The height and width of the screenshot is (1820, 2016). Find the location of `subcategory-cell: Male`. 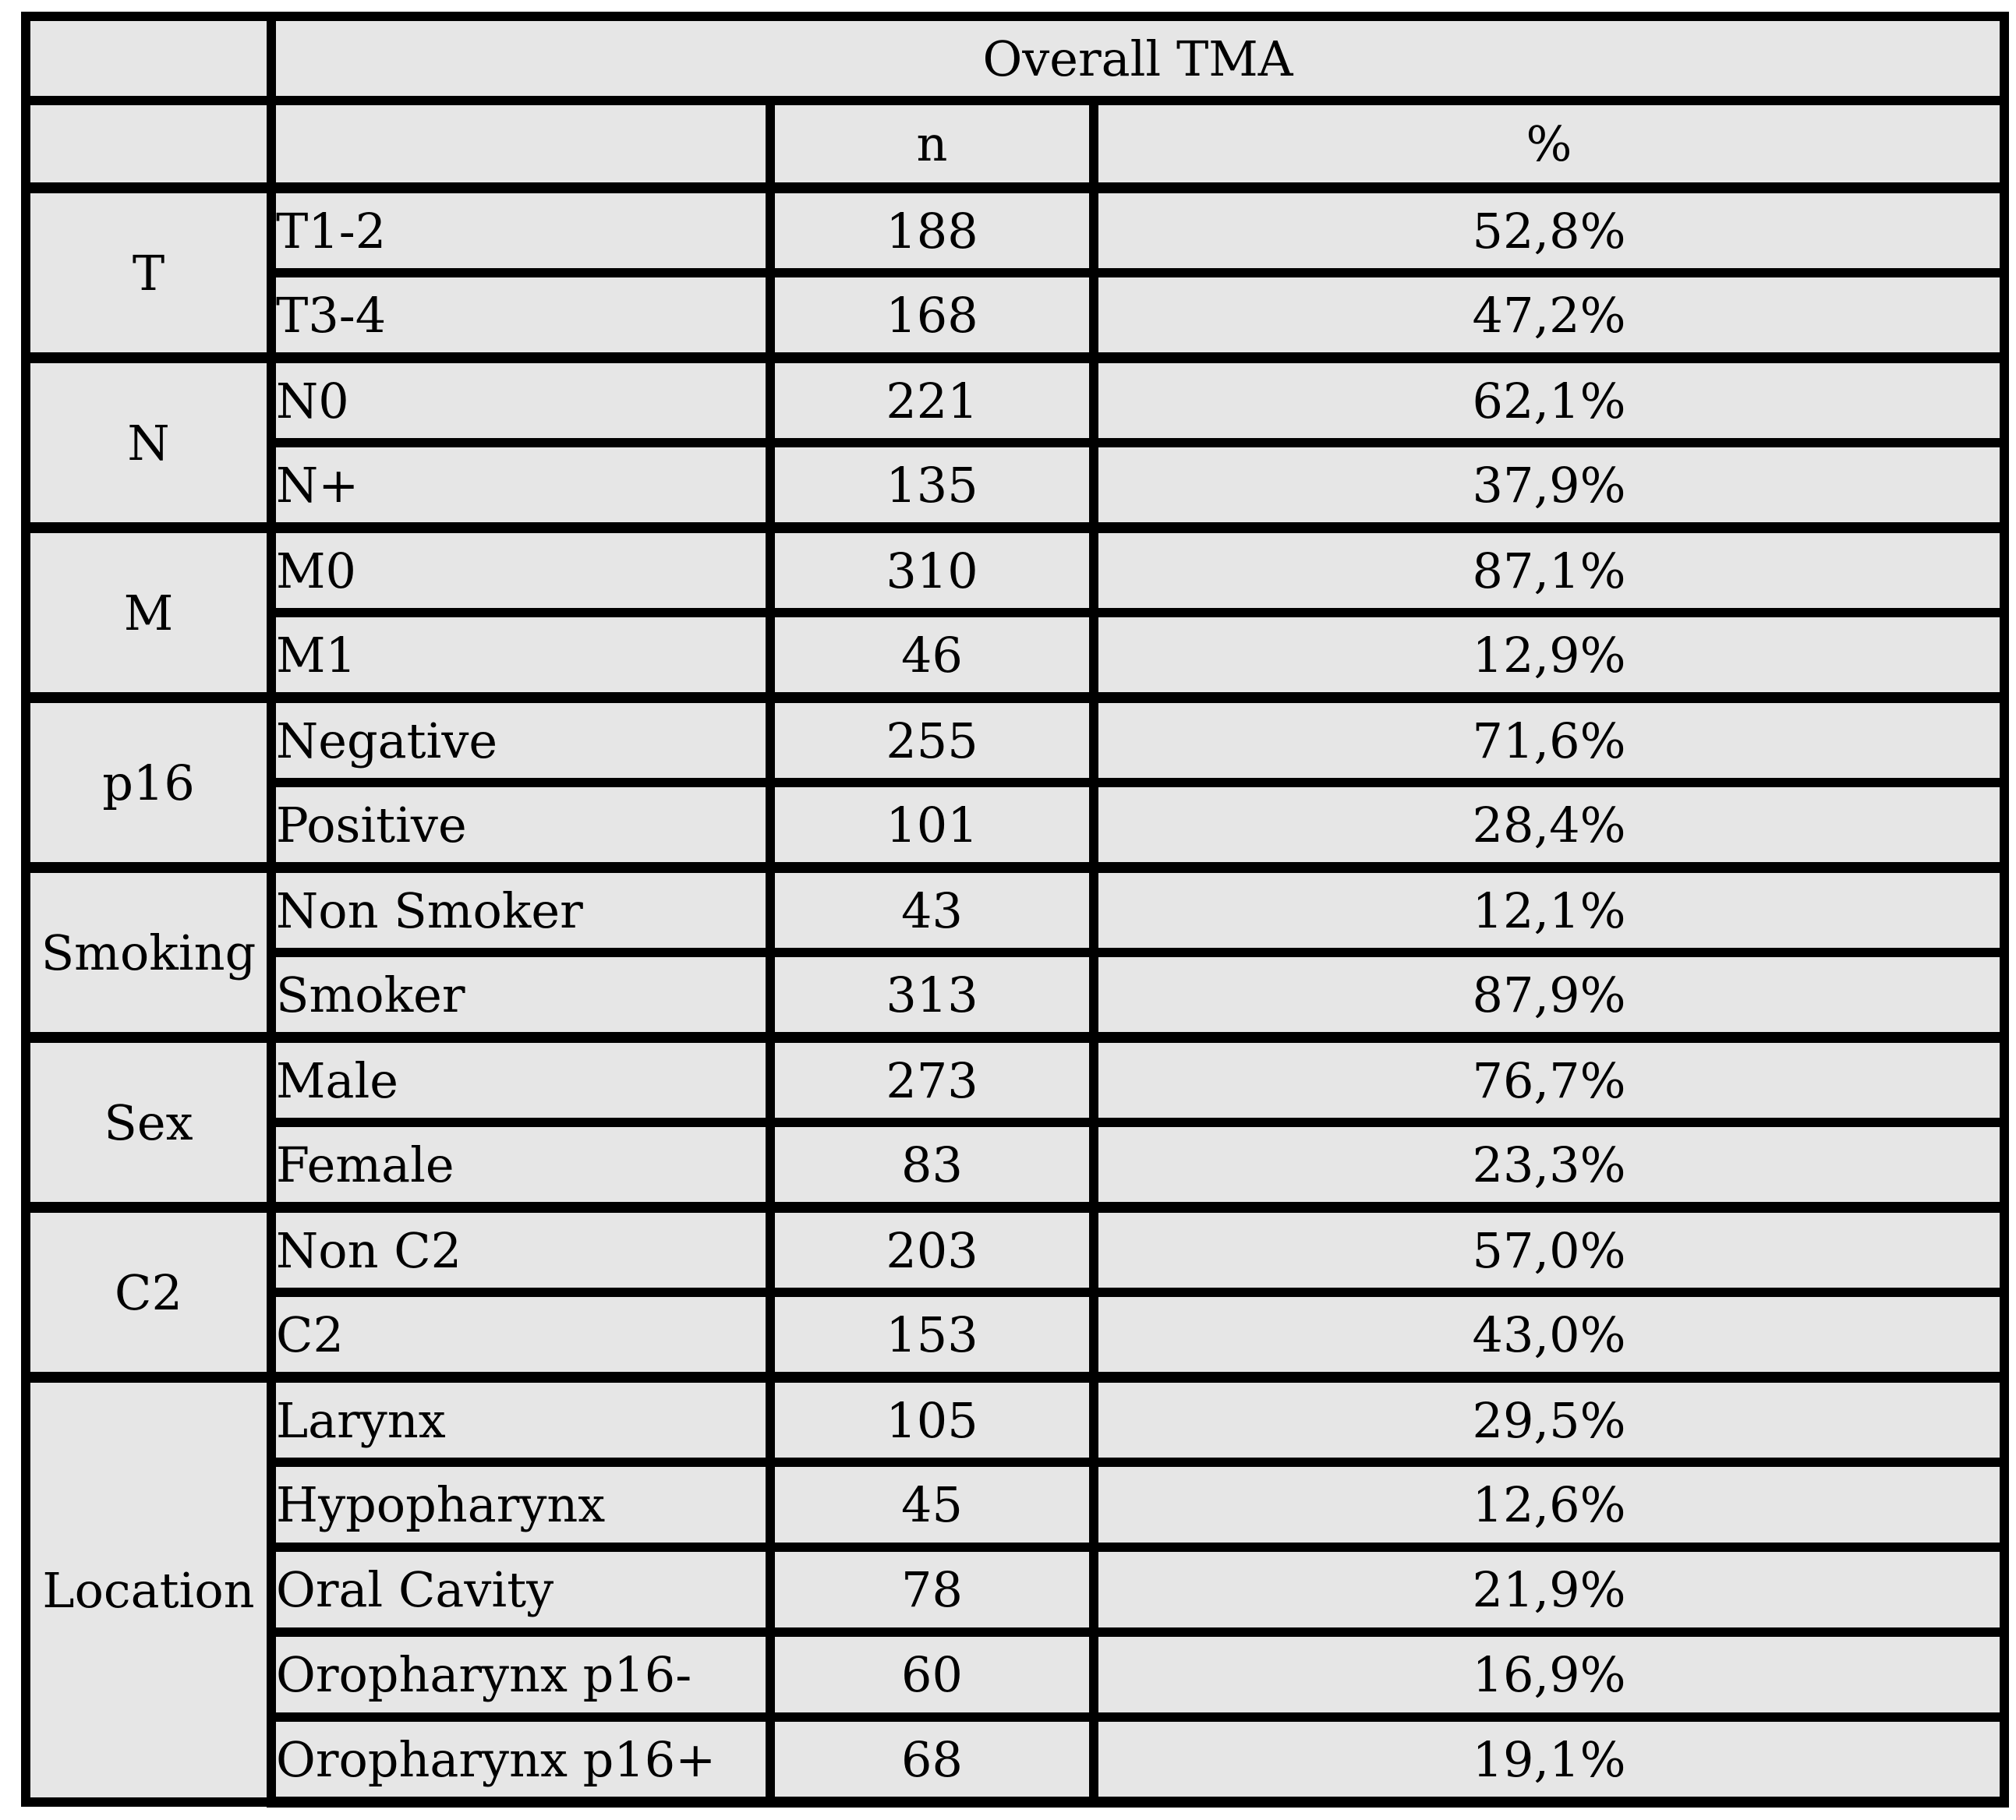

subcategory-cell: Male is located at coordinates (521, 1079).